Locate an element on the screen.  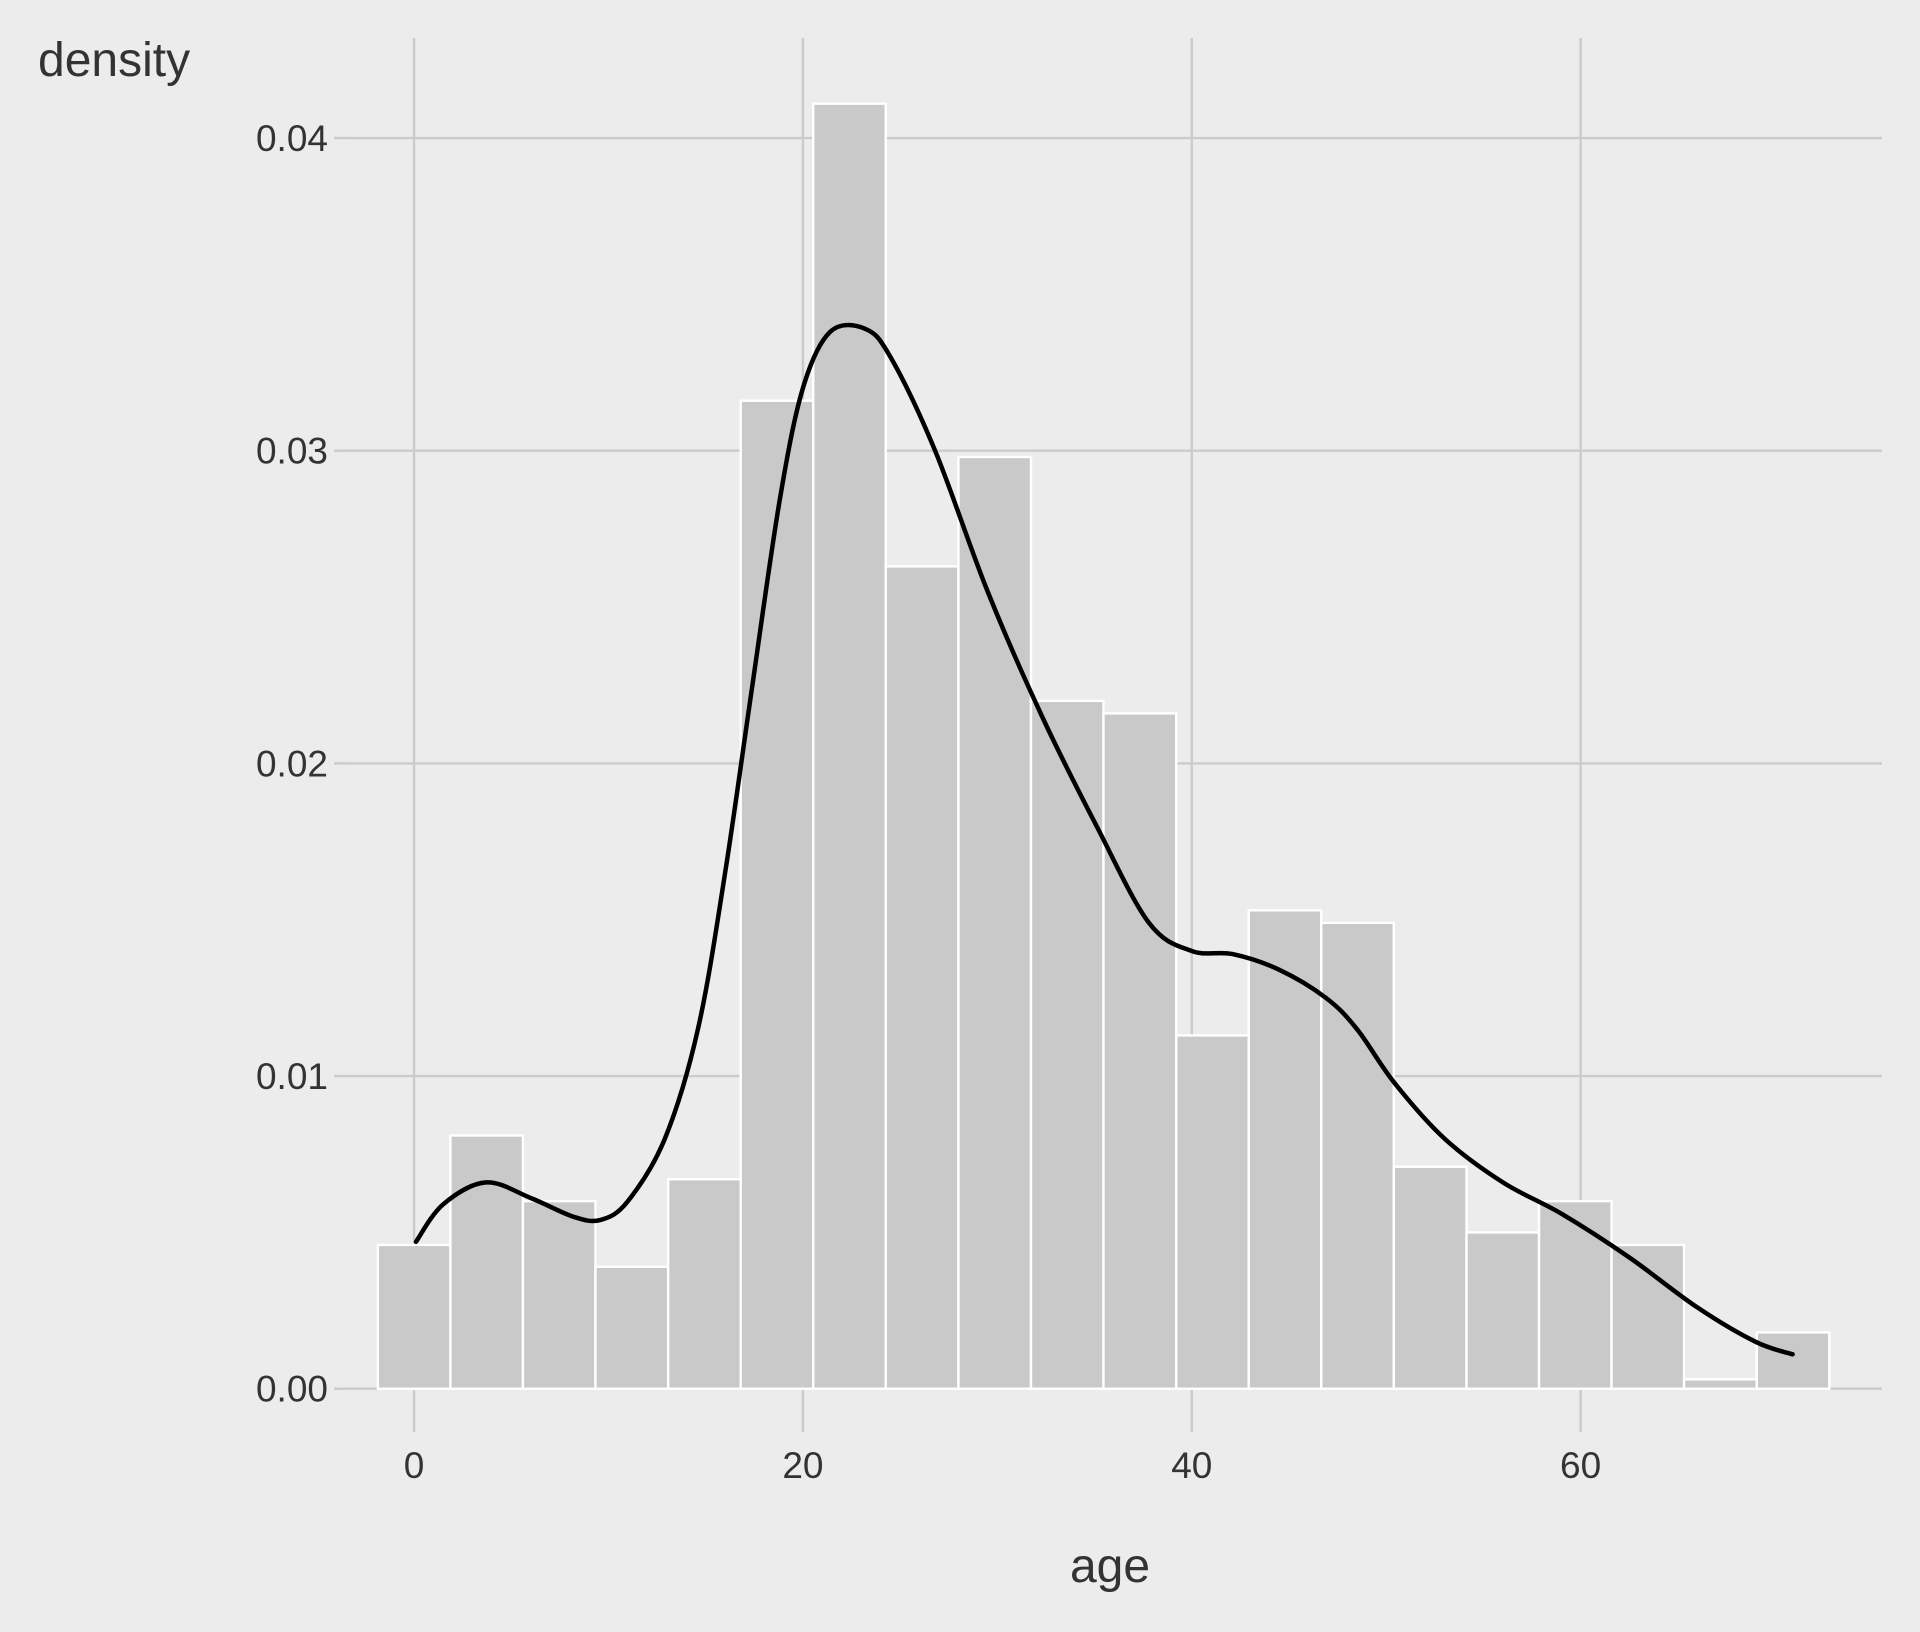
y-tick-label: 0.04 is located at coordinates (292, 138).